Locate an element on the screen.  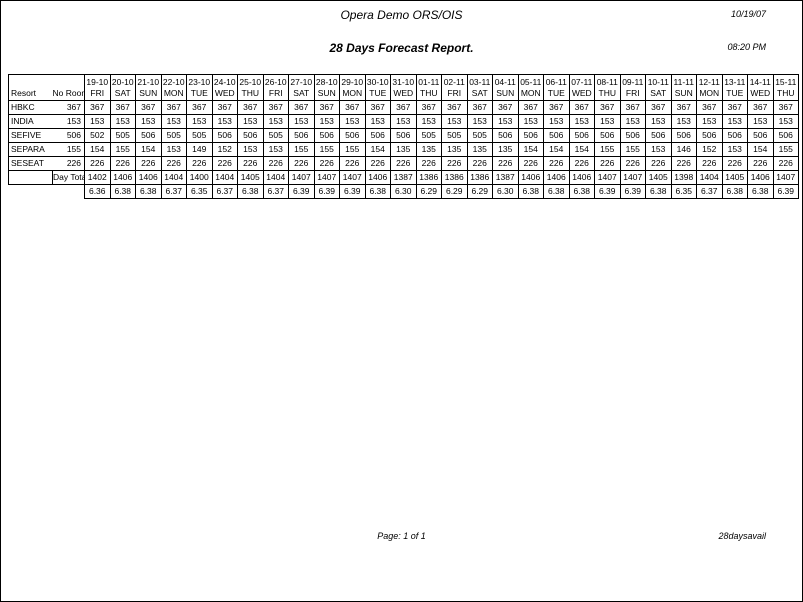
date-column-header-03-11: 03-11 SAT is located at coordinates (479, 87).